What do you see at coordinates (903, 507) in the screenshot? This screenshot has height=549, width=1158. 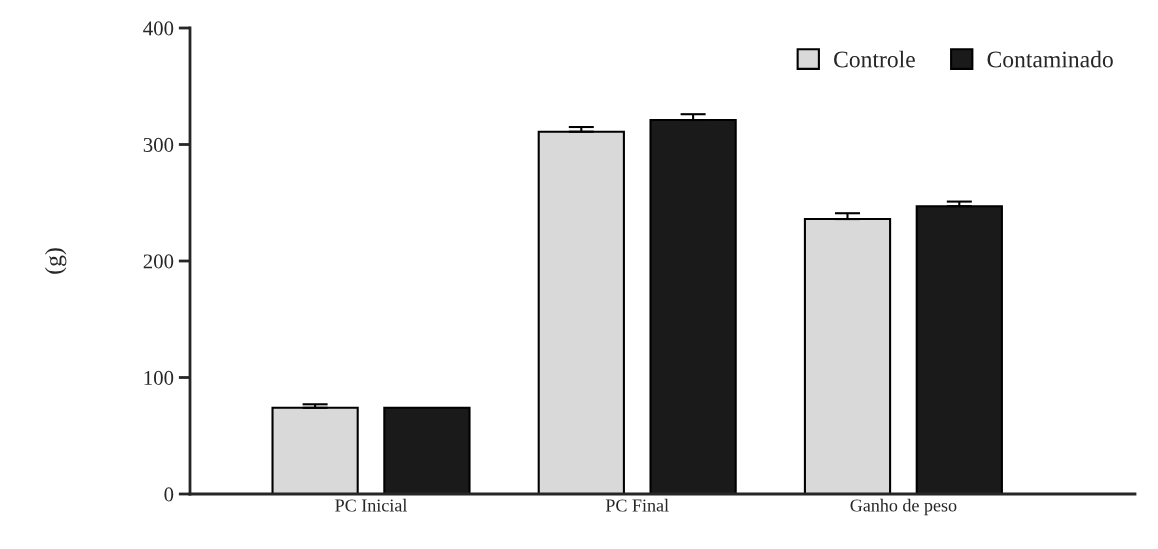 I see `x-tick-label: Ganho de peso` at bounding box center [903, 507].